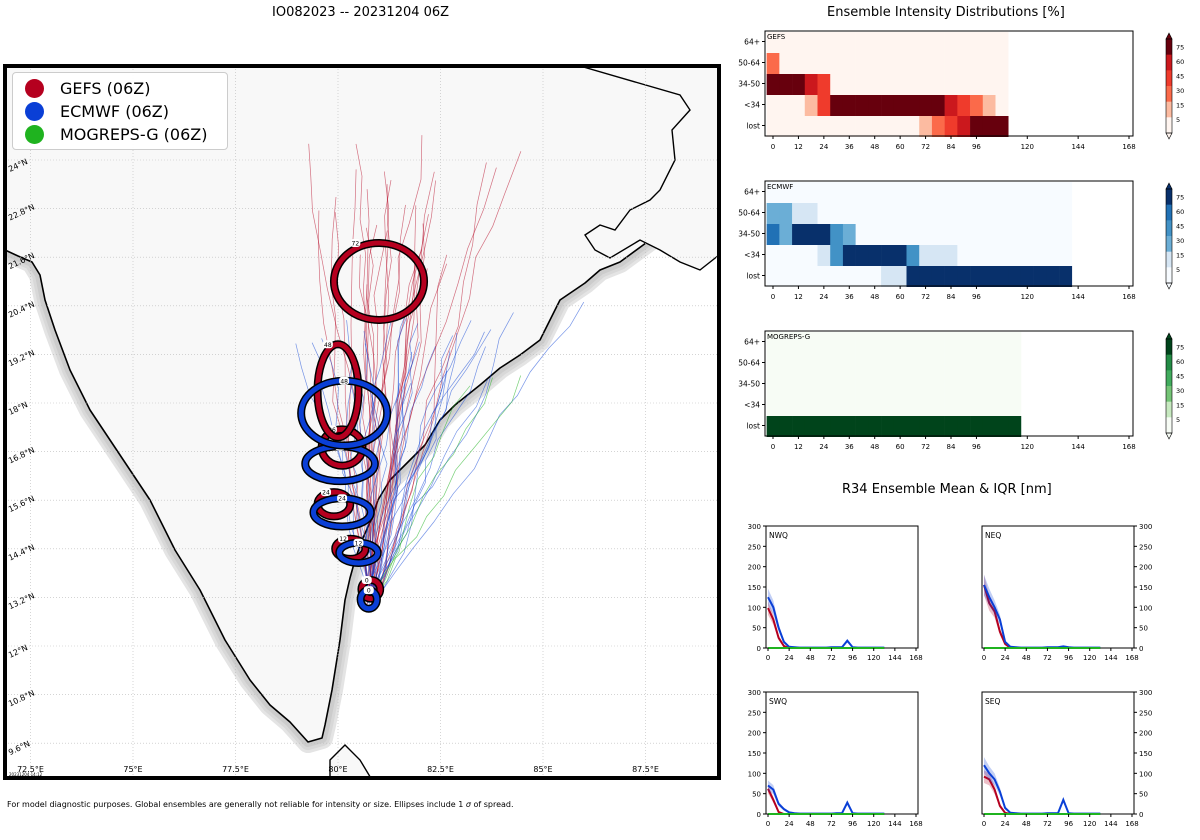  Describe the element at coordinates (1026, 824) in the screenshot. I see `r34-xtick-label: 48` at that location.